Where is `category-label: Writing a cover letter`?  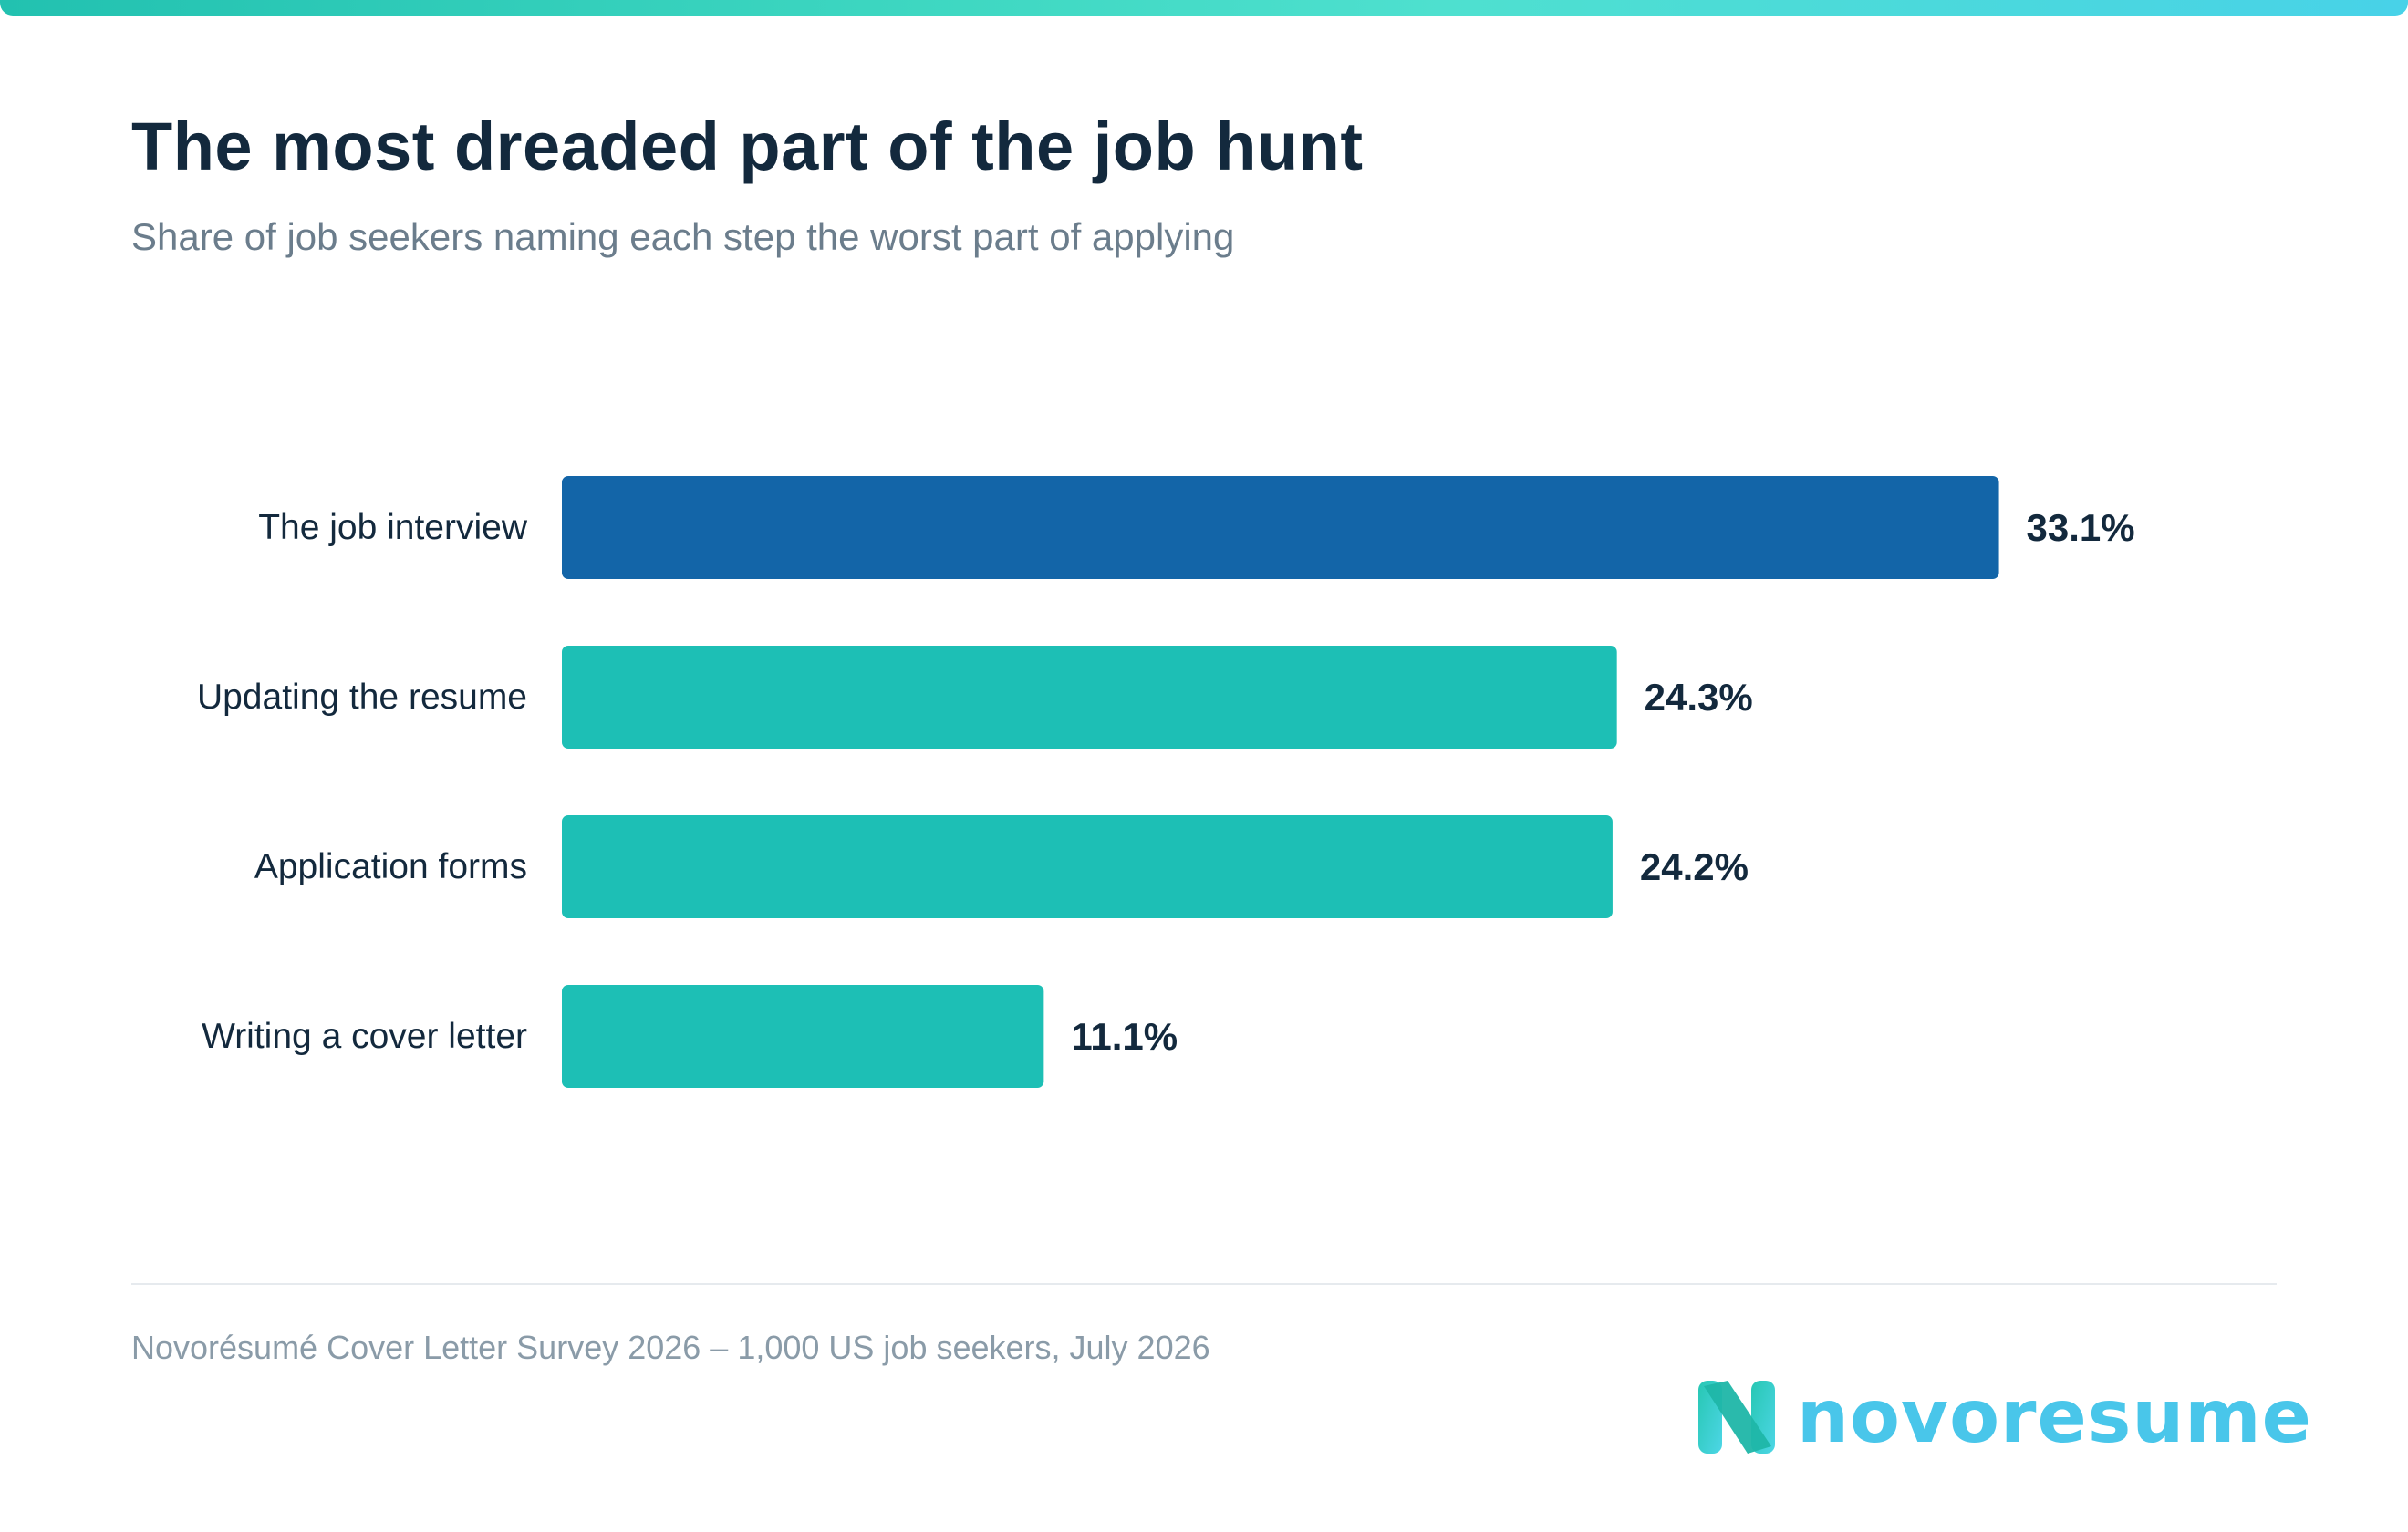 category-label: Writing a cover letter is located at coordinates (364, 1036).